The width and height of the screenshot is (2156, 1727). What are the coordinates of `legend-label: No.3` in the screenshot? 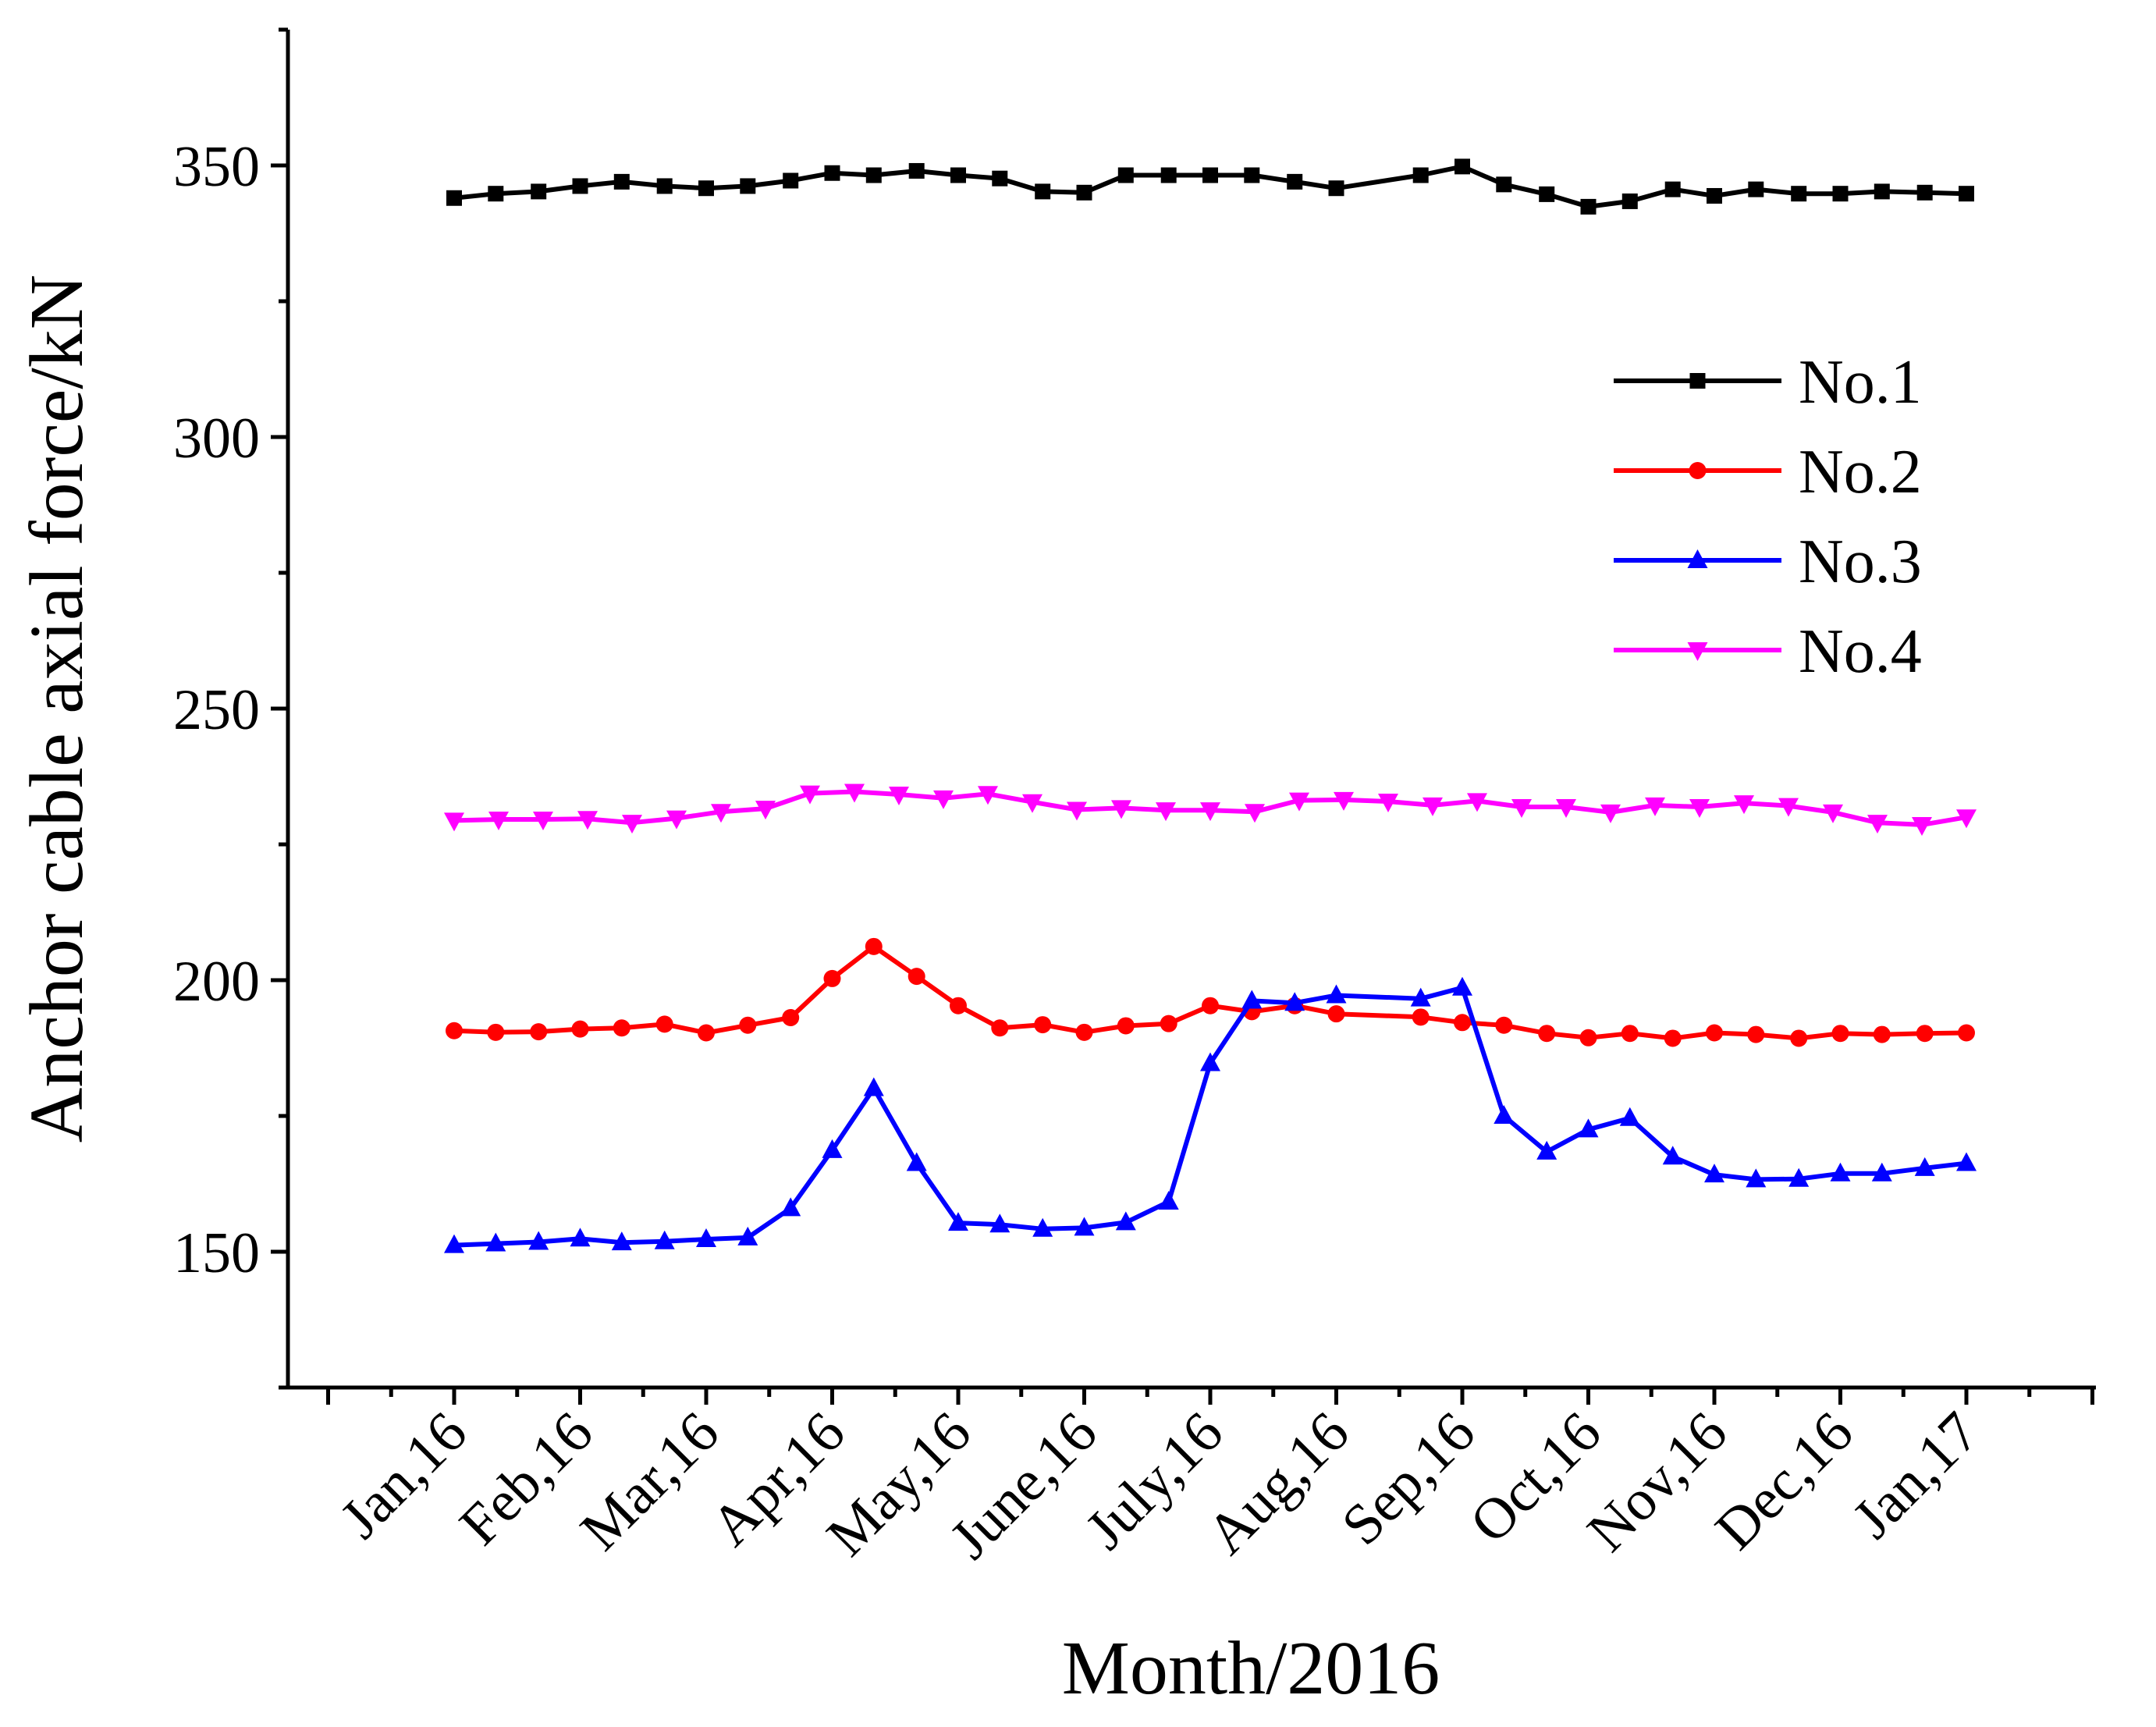 It's located at (1860, 562).